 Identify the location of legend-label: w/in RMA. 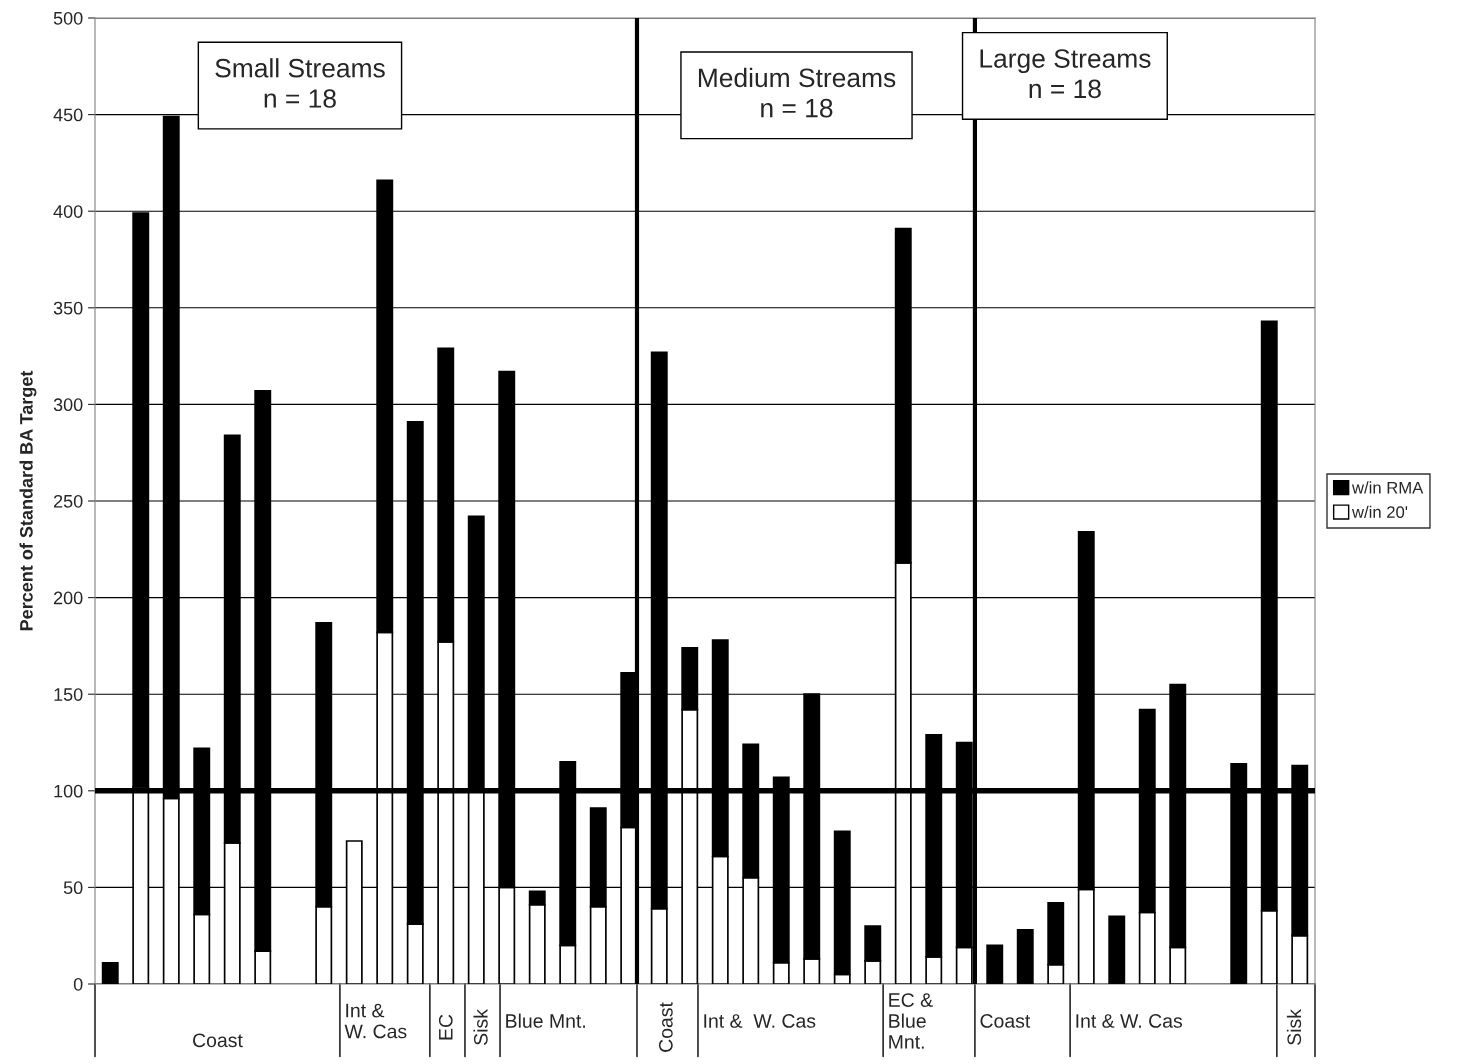
(1387, 487).